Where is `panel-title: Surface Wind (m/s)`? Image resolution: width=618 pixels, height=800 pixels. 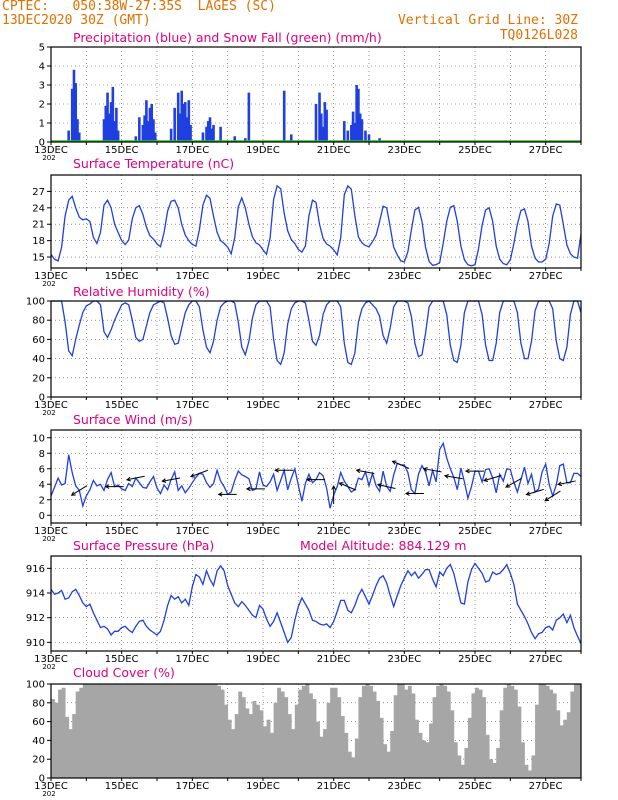
panel-title: Surface Wind (m/s) is located at coordinates (133, 419).